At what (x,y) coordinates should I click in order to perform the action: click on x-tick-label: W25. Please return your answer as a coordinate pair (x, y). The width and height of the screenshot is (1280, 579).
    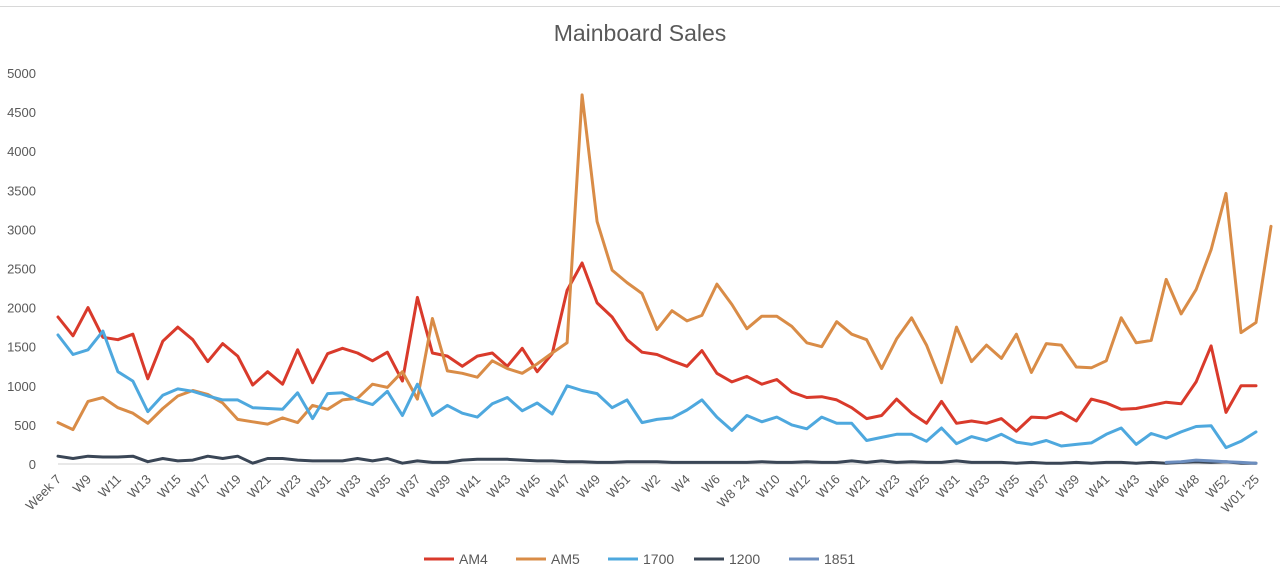
    Looking at the image, I should click on (918, 487).